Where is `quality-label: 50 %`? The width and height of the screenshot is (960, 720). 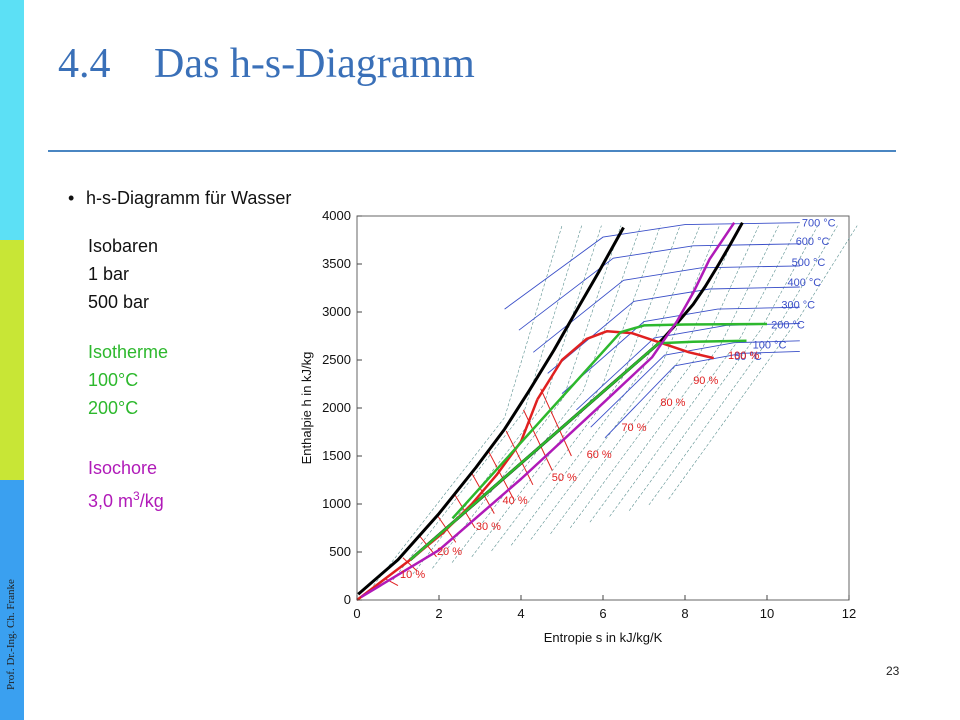 quality-label: 50 % is located at coordinates (564, 478).